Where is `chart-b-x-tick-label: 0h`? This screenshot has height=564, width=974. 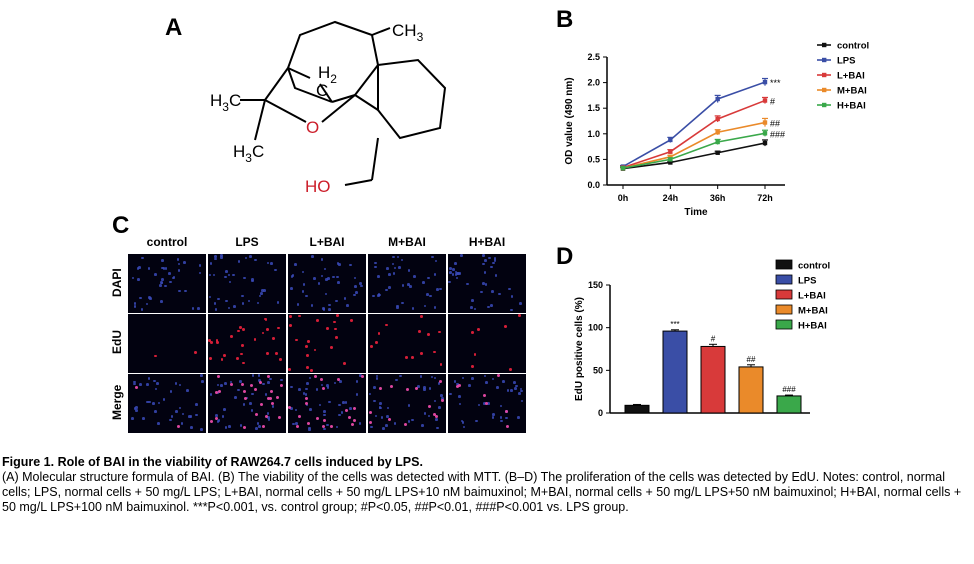
chart-b-x-tick-label: 0h is located at coordinates (623, 198).